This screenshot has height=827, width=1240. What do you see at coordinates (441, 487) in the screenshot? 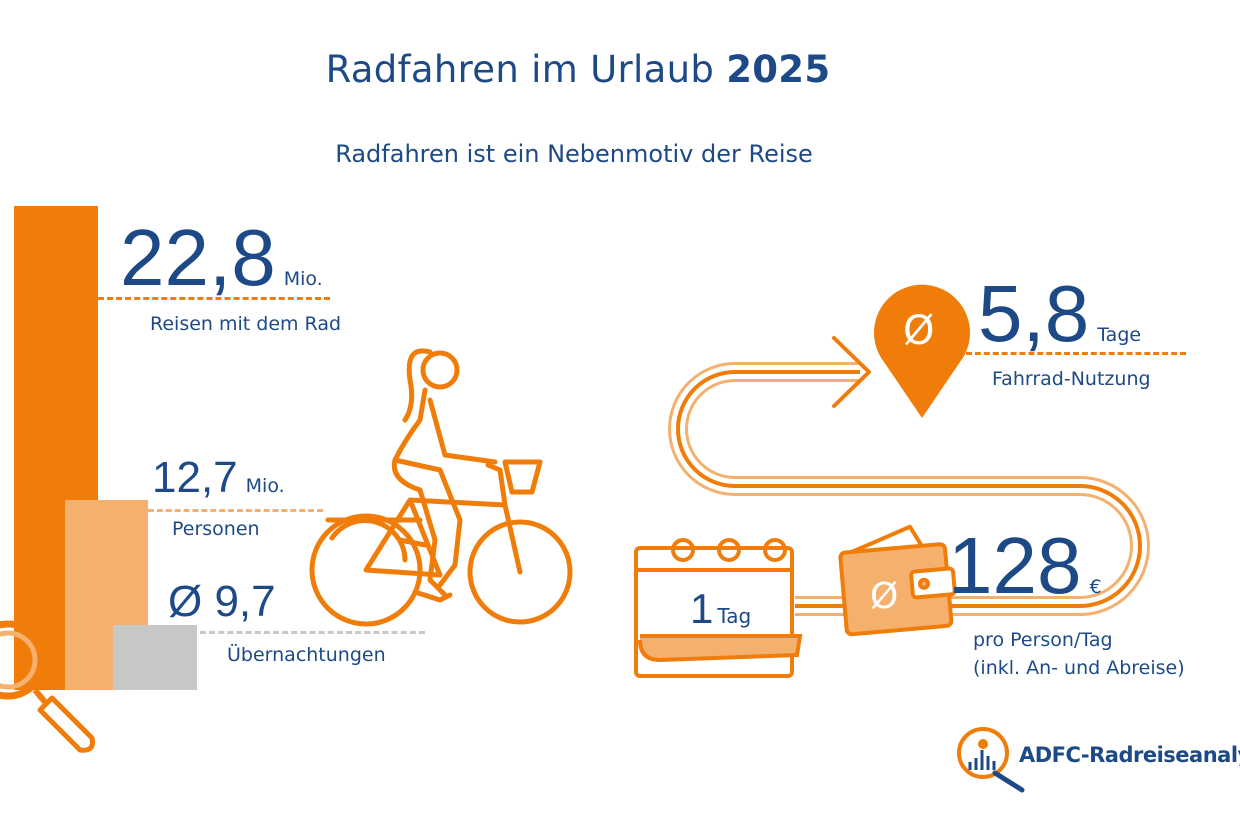
I see `cyclist-icon` at bounding box center [441, 487].